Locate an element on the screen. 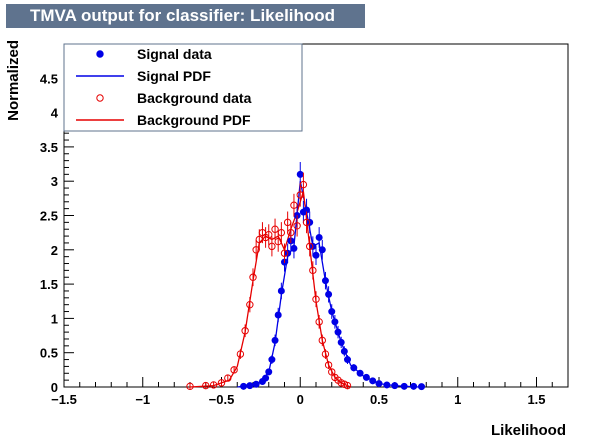  x-axis-label: Likelihood is located at coordinates (528, 430).